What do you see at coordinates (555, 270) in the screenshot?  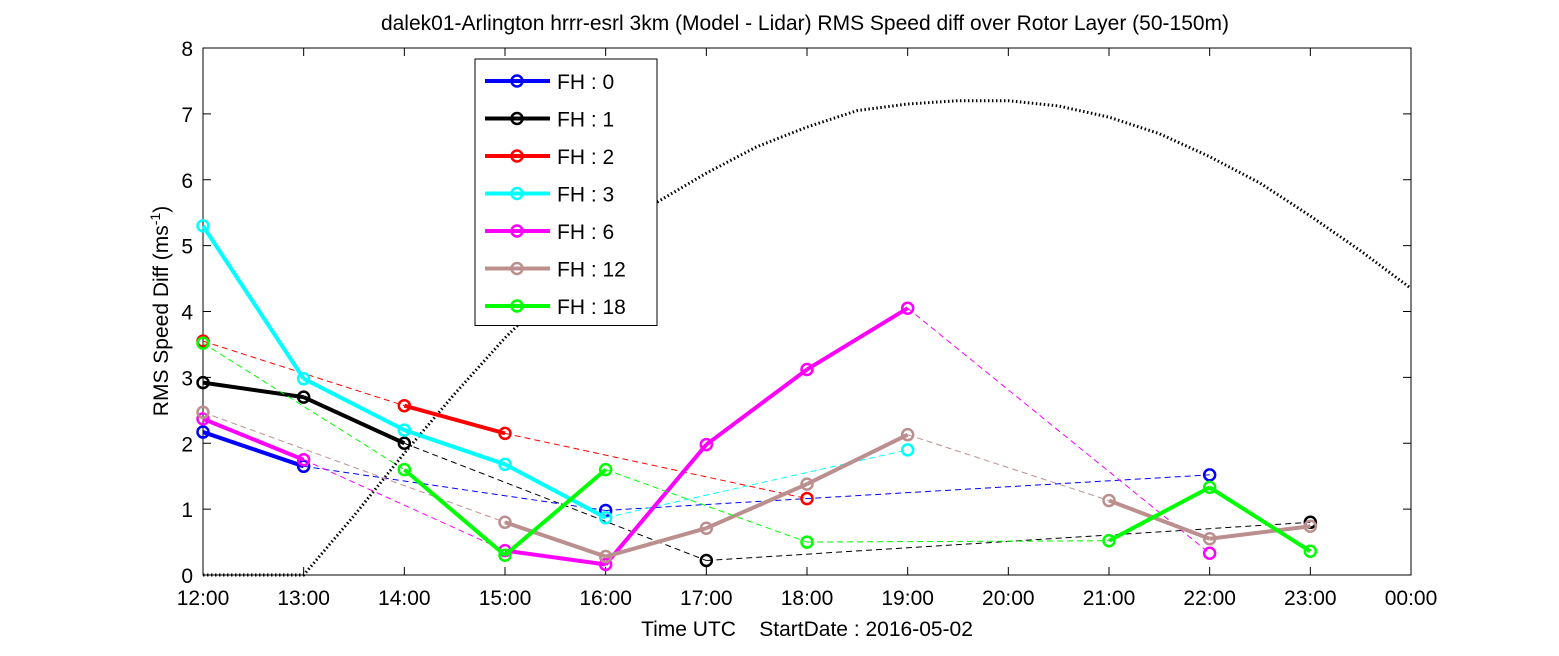 I see `legend-entry: FH : 12` at bounding box center [555, 270].